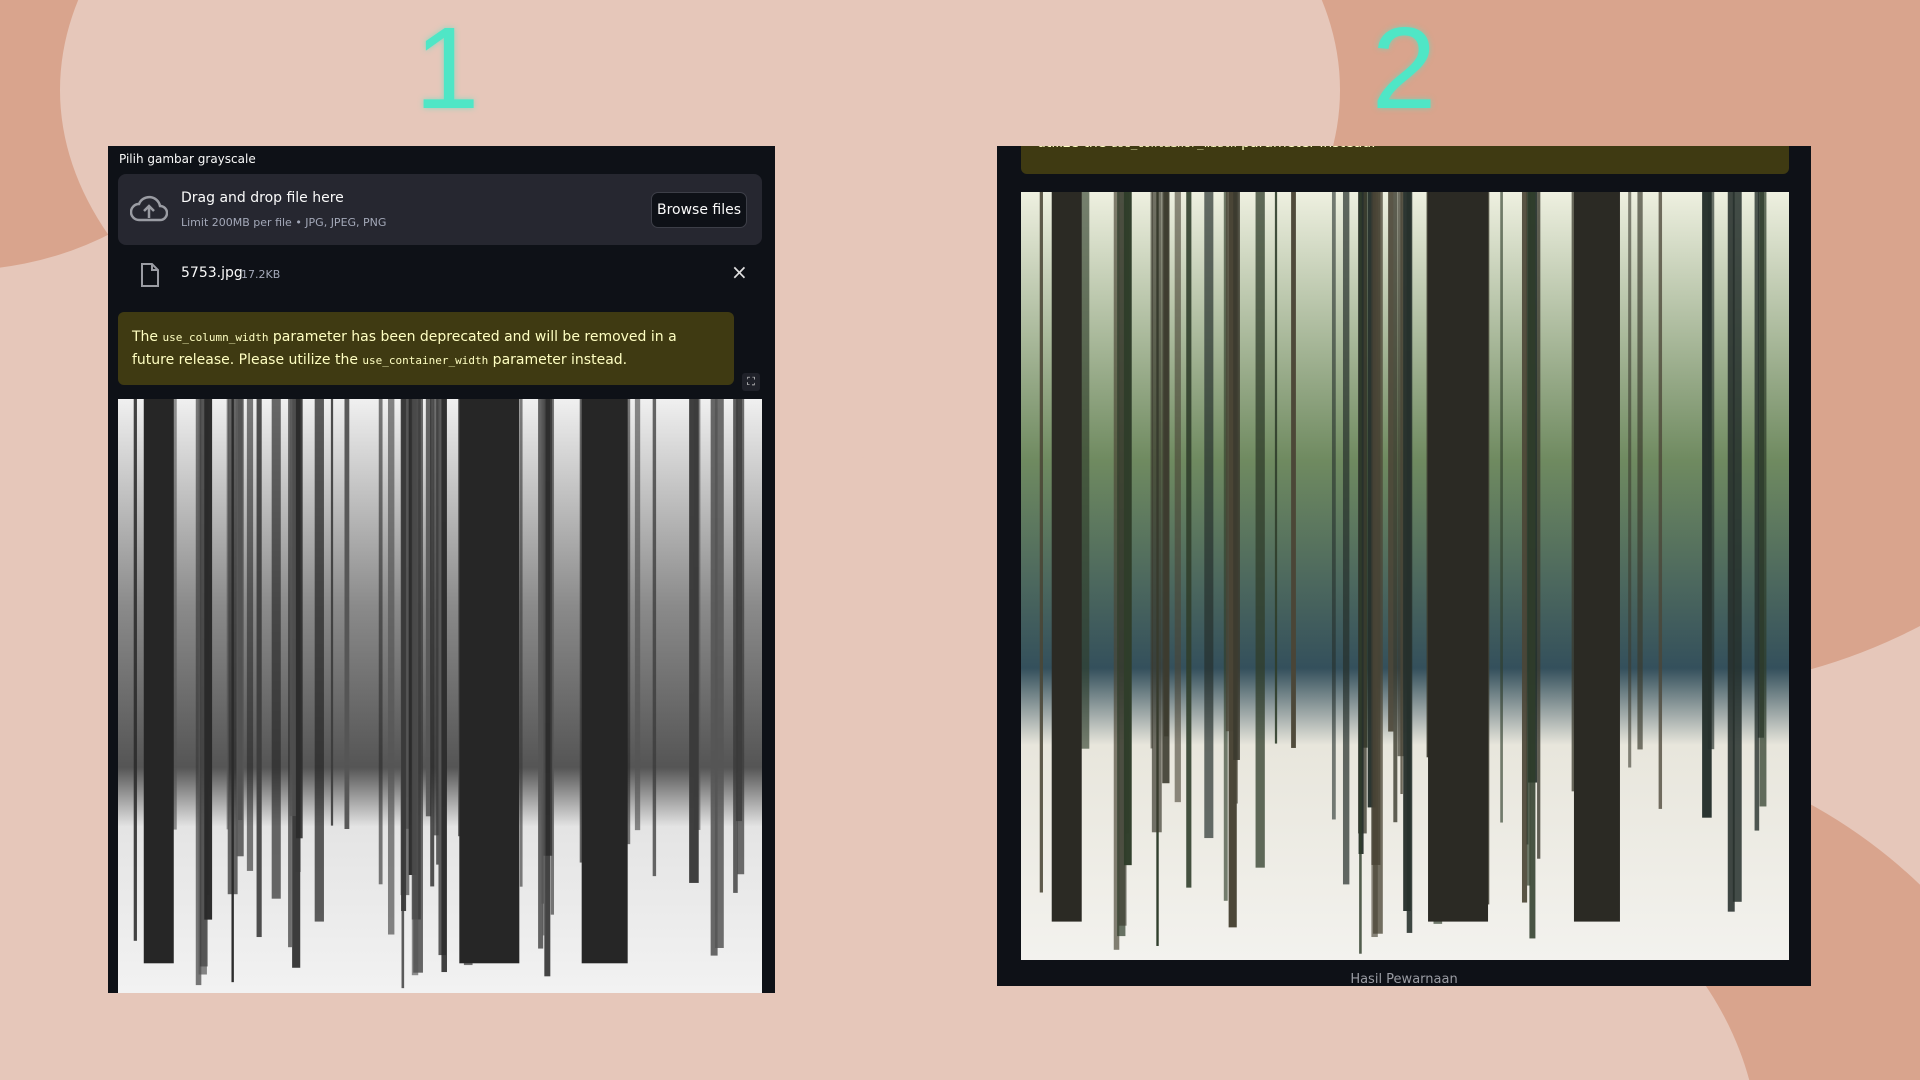 The width and height of the screenshot is (1920, 1080). I want to click on uploader-label: Pilih gambar grayscale, so click(187, 159).